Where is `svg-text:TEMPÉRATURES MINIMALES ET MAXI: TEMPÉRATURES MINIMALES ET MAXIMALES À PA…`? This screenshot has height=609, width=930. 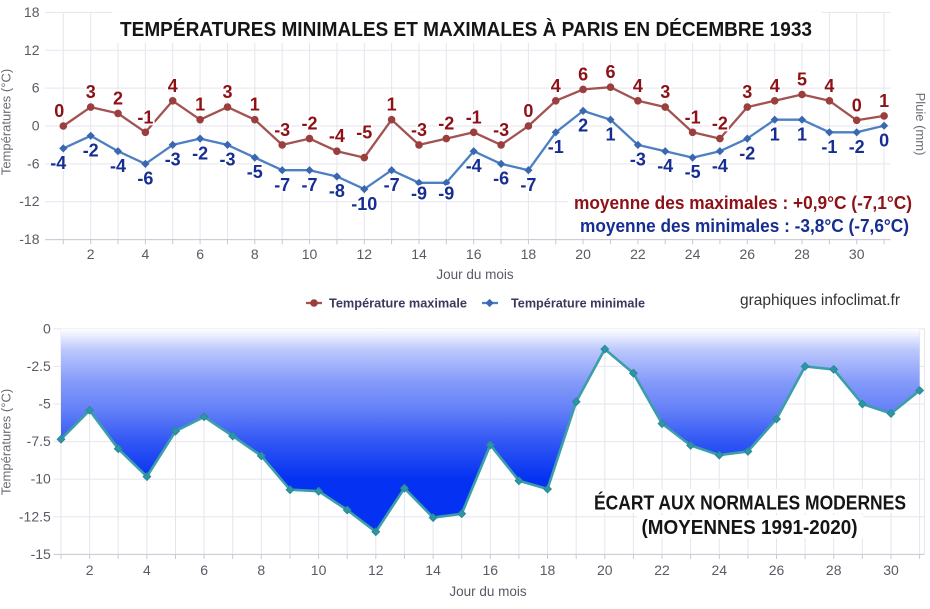 svg-text:TEMPÉRATURES MINIMALES ET MAXI: TEMPÉRATURES MINIMALES ET MAXIMALES À PA… is located at coordinates (466, 29).